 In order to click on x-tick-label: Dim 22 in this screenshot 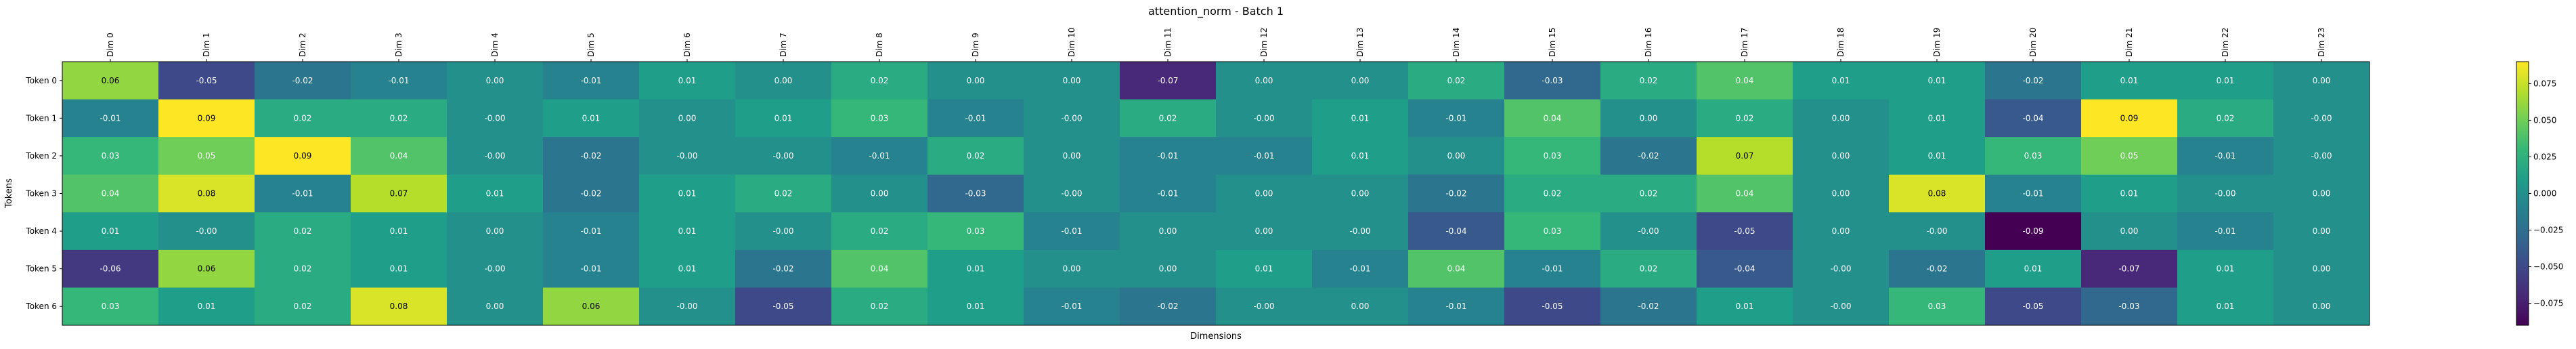, I will do `click(2225, 42)`.